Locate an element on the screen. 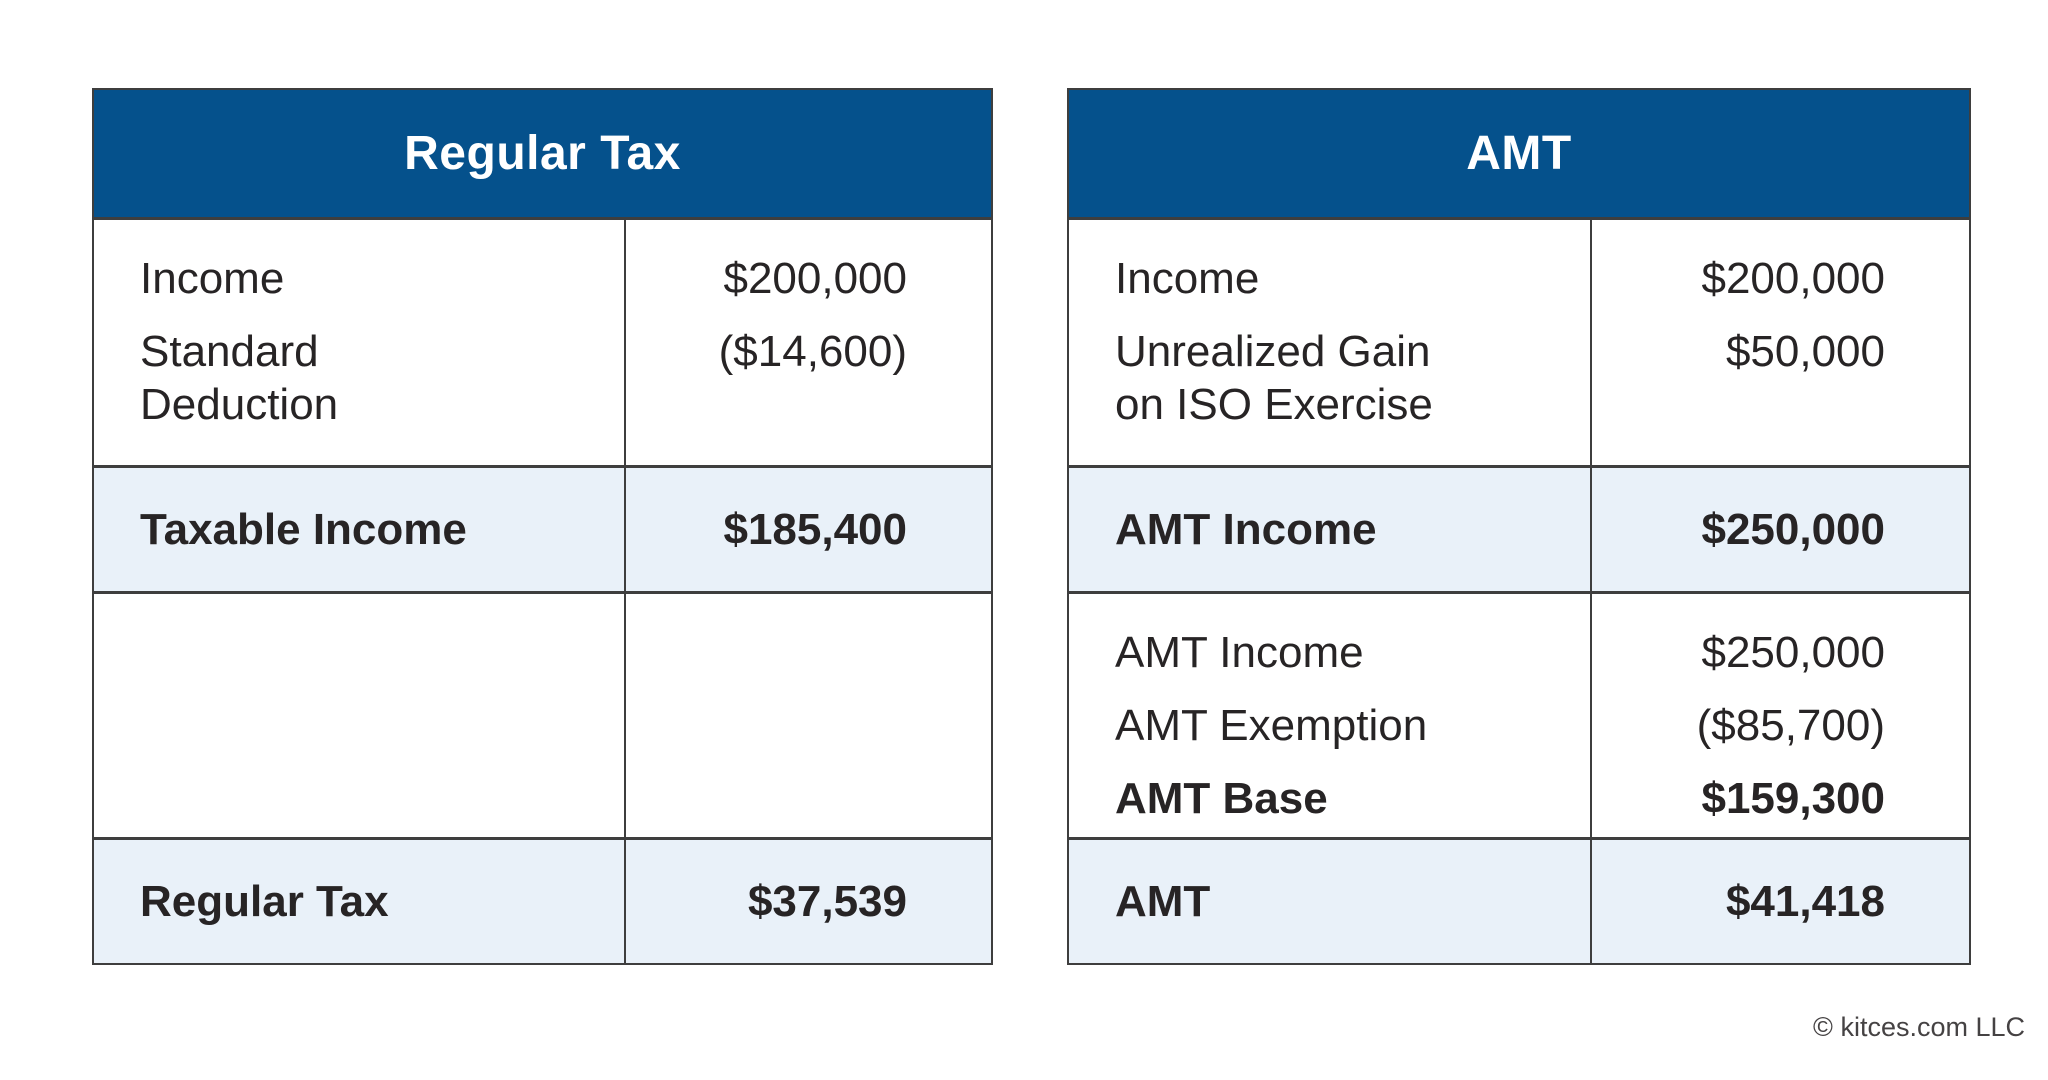  row-label: Regular Tax is located at coordinates (264, 901).